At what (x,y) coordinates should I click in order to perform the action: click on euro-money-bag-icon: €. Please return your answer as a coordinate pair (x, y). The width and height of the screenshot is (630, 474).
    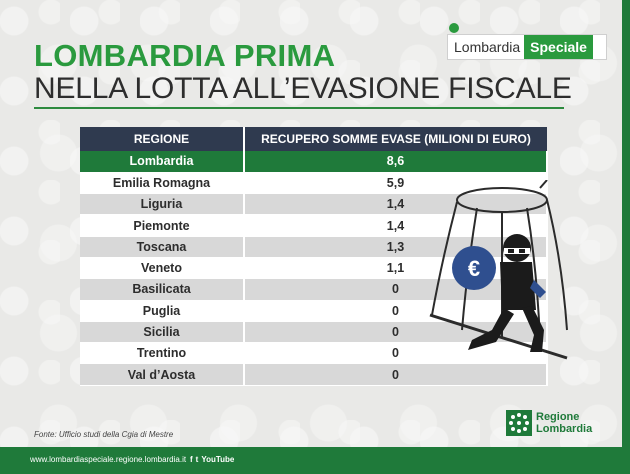
    Looking at the image, I should click on (474, 268).